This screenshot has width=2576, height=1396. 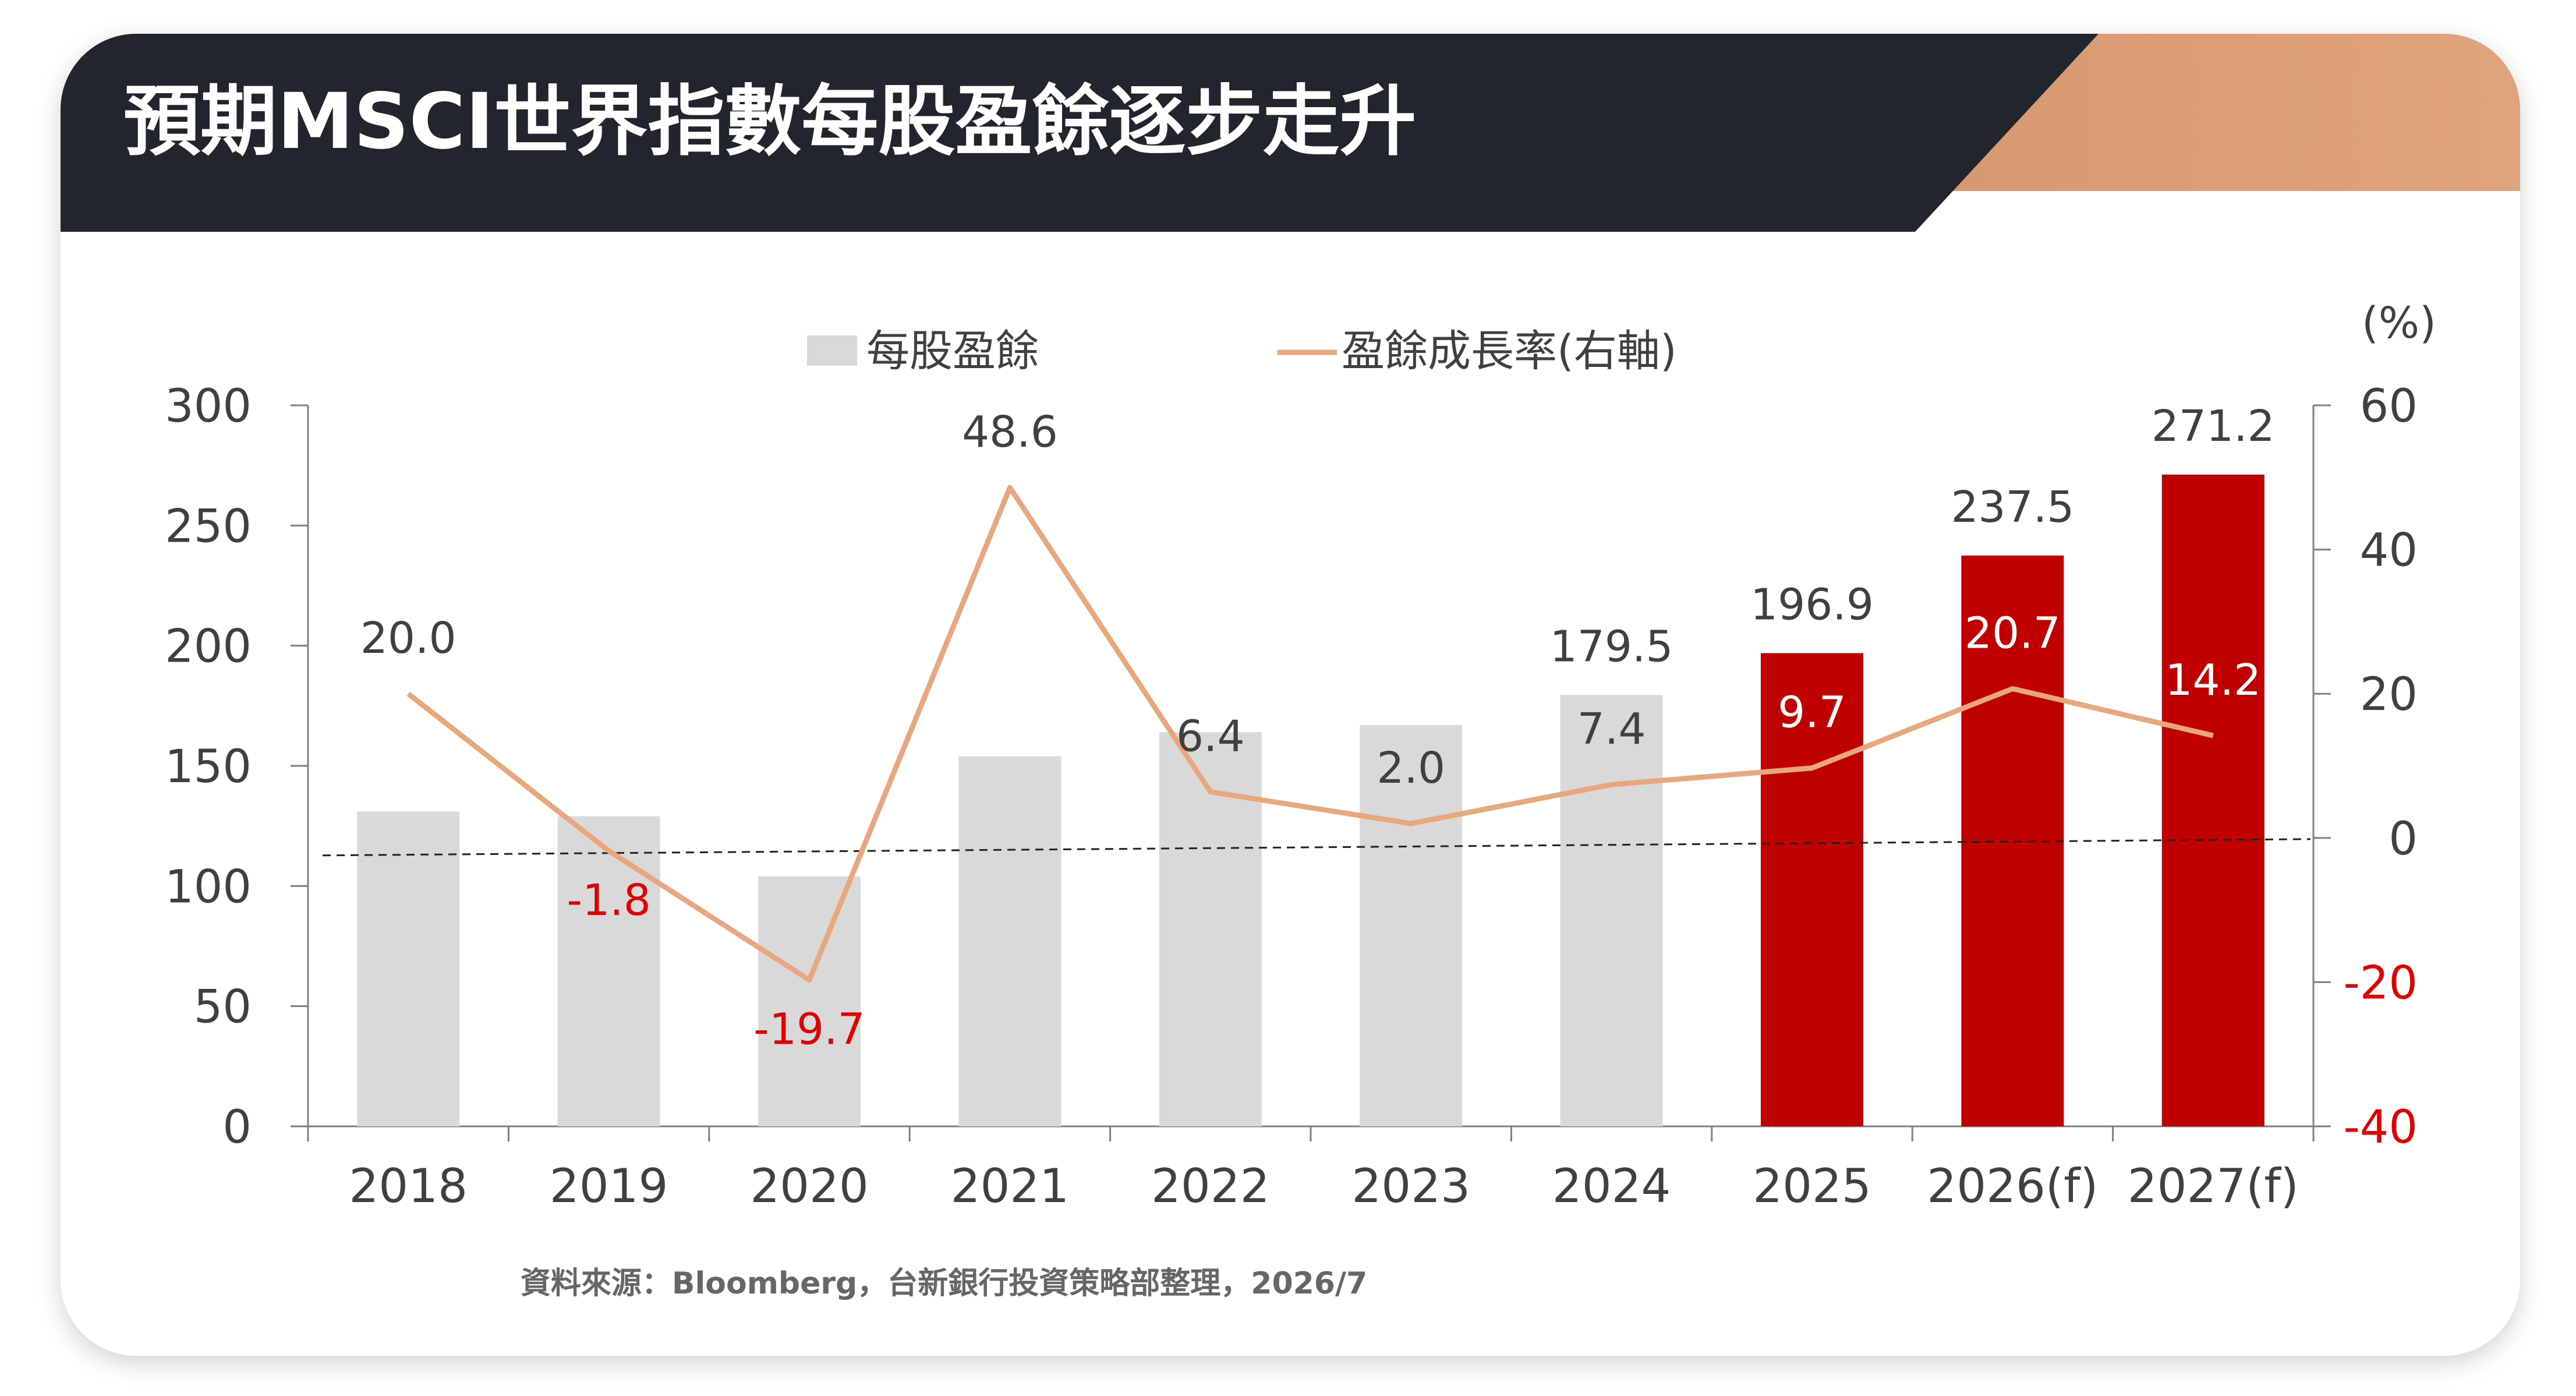 I want to click on left-tick-label: 200, so click(x=208, y=647).